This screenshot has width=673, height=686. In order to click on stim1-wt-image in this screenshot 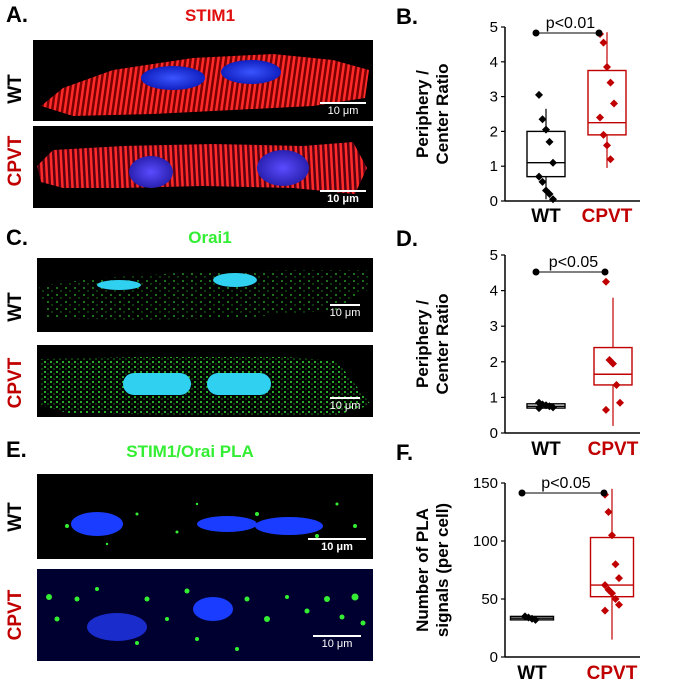, I will do `click(205, 85)`.